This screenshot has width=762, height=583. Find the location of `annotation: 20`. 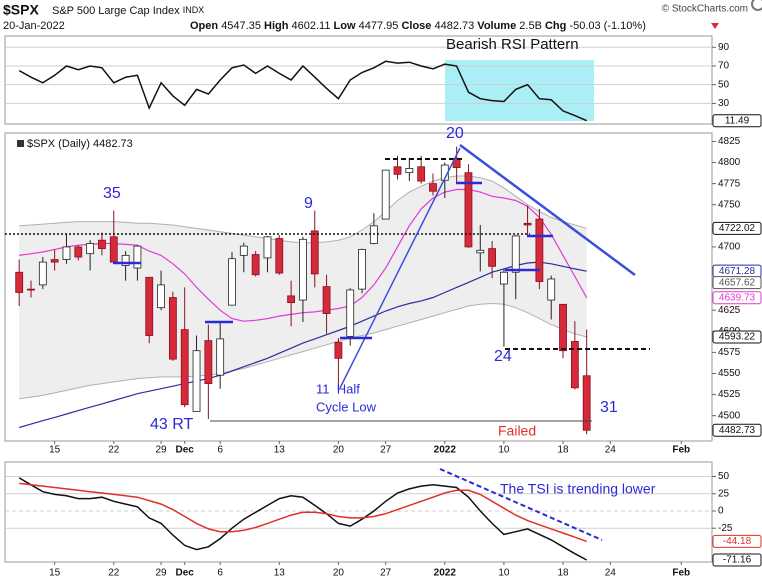

annotation: 20 is located at coordinates (455, 133).